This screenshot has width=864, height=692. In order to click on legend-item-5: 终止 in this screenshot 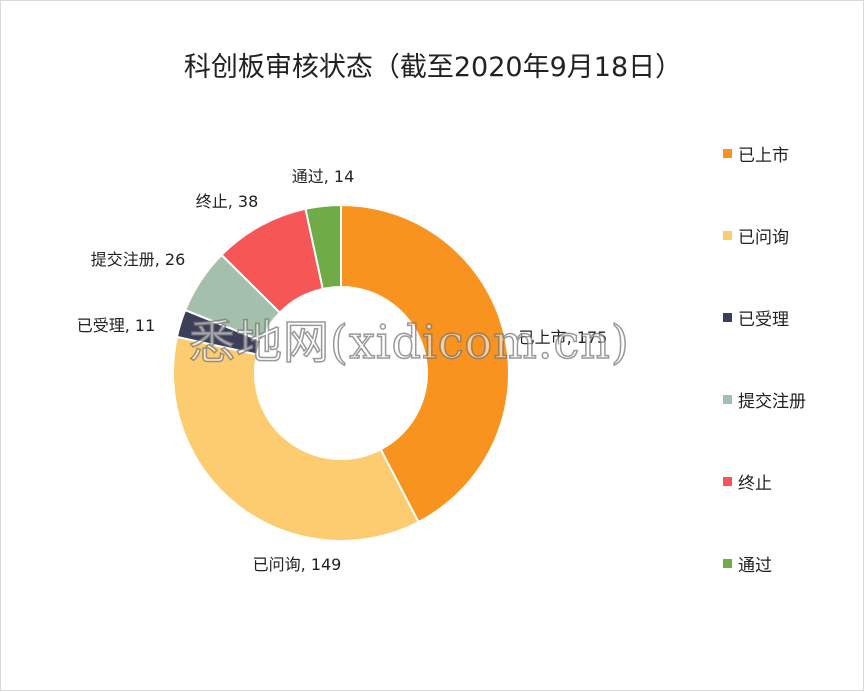, I will do `click(747, 481)`.